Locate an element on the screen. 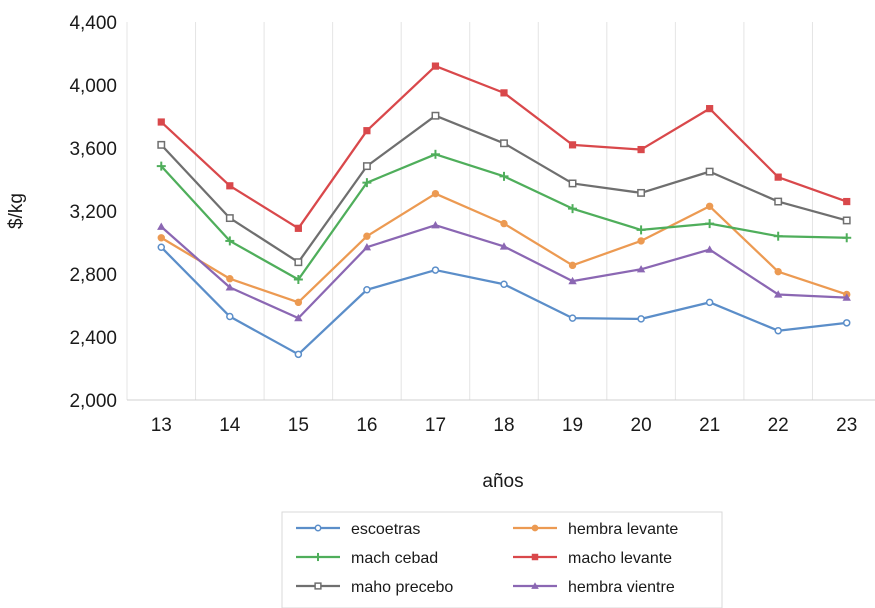  y-tick-label: 3,600 is located at coordinates (93, 149).